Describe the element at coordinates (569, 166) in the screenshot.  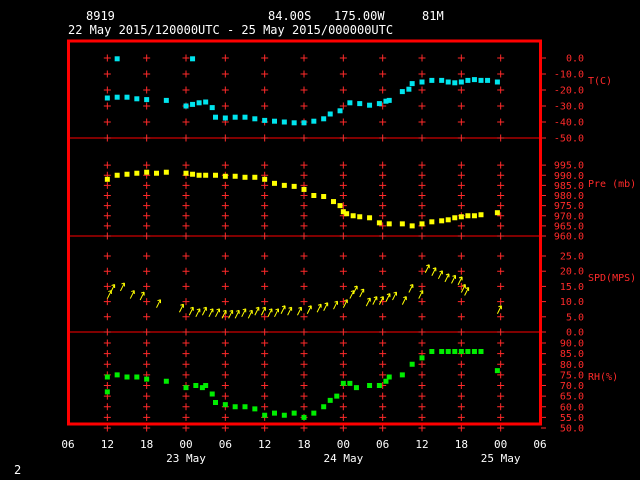
I see `y-tick-label-pressure: 995.0` at that location.